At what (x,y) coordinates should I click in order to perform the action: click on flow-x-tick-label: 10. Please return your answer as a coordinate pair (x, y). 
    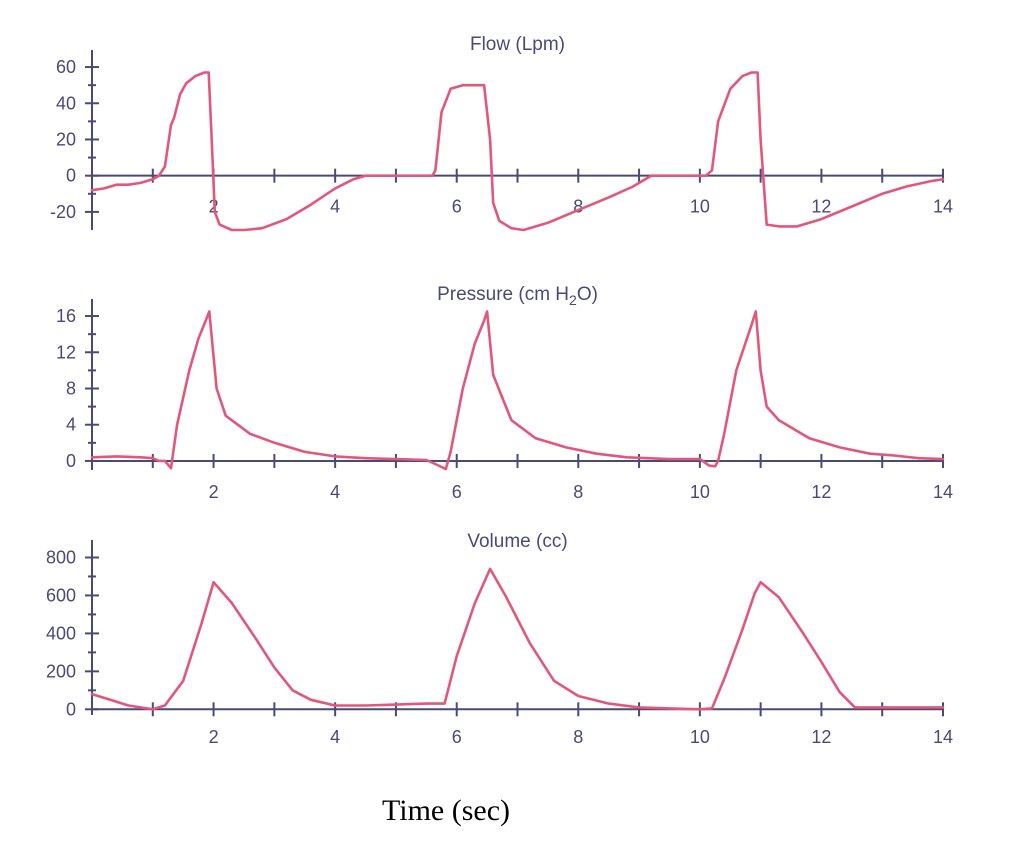
    Looking at the image, I should click on (700, 207).